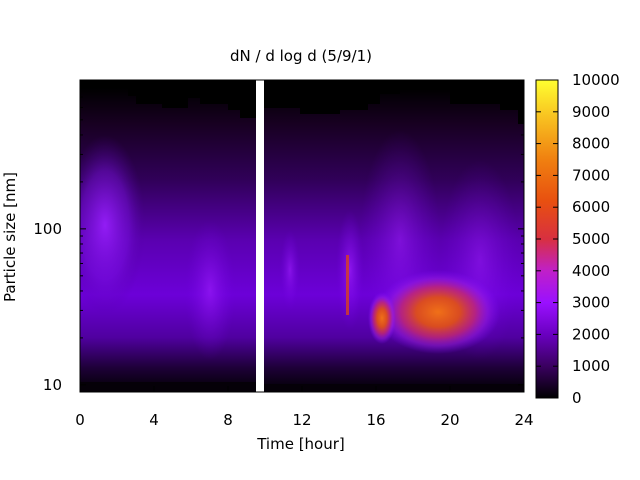 This screenshot has height=480, width=640. I want to click on y-tick-label: 100, so click(47, 229).